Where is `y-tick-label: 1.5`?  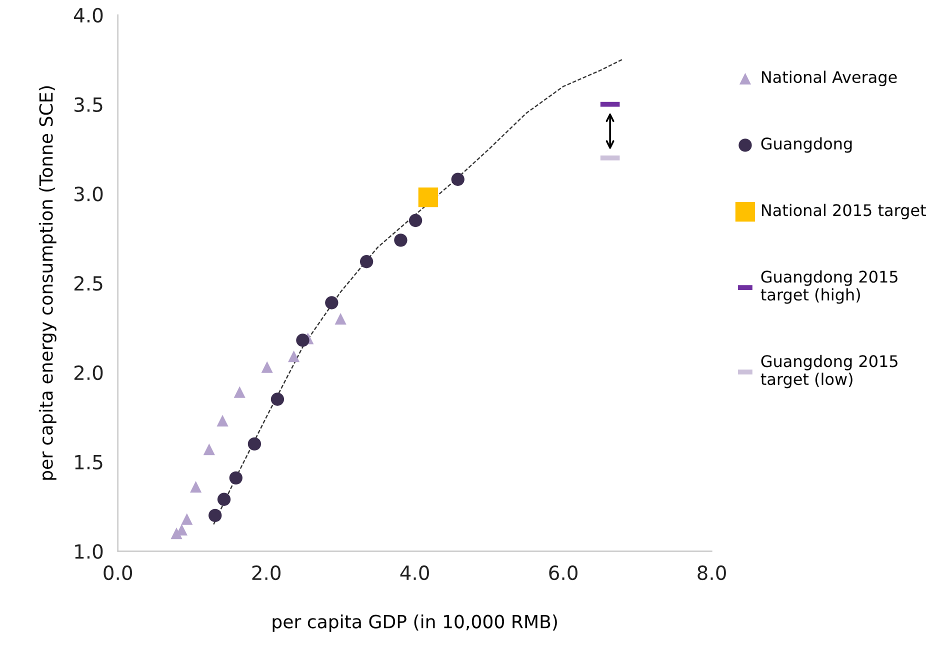
y-tick-label: 1.5 is located at coordinates (88, 462).